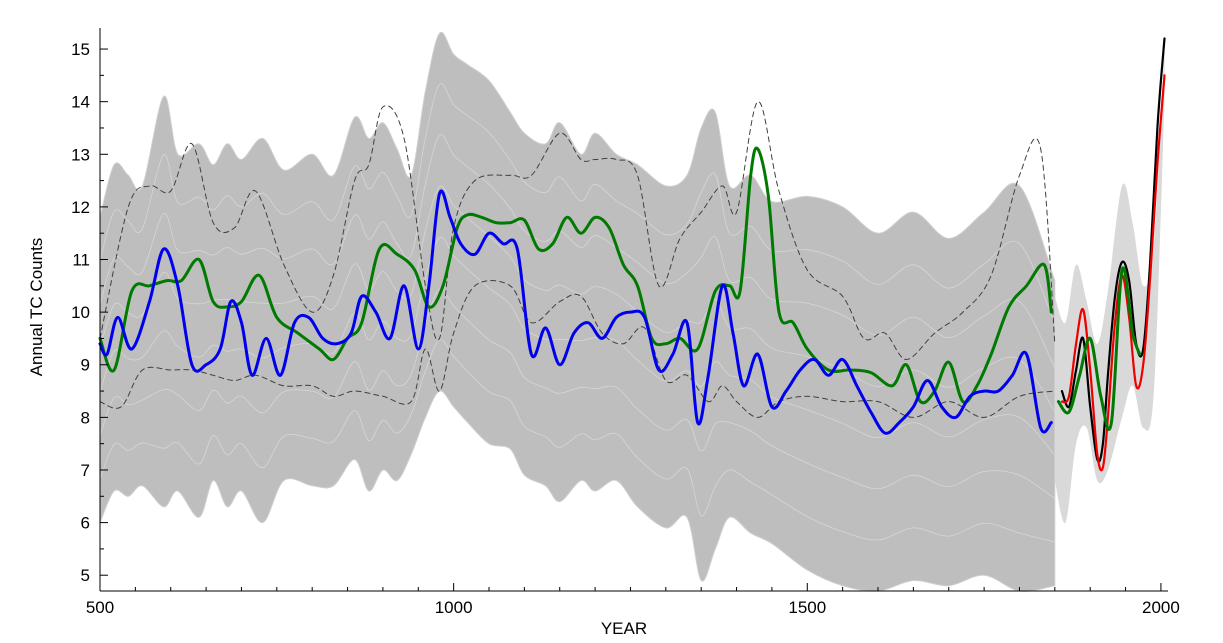 The image size is (1223, 643). What do you see at coordinates (85, 523) in the screenshot?
I see `y-tick-label: 6` at bounding box center [85, 523].